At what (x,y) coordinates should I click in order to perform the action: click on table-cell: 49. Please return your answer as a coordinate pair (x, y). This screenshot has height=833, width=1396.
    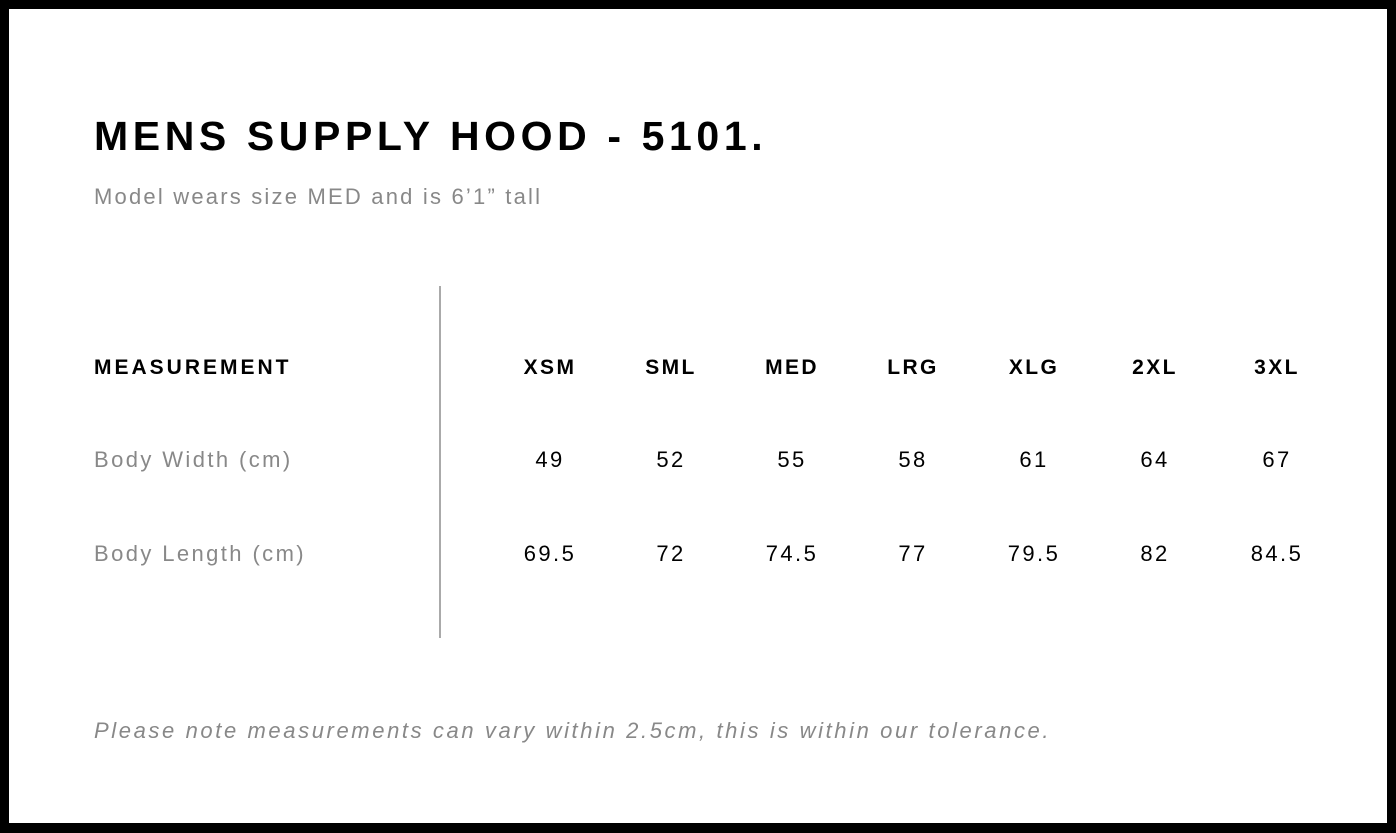
    Looking at the image, I should click on (550, 459).